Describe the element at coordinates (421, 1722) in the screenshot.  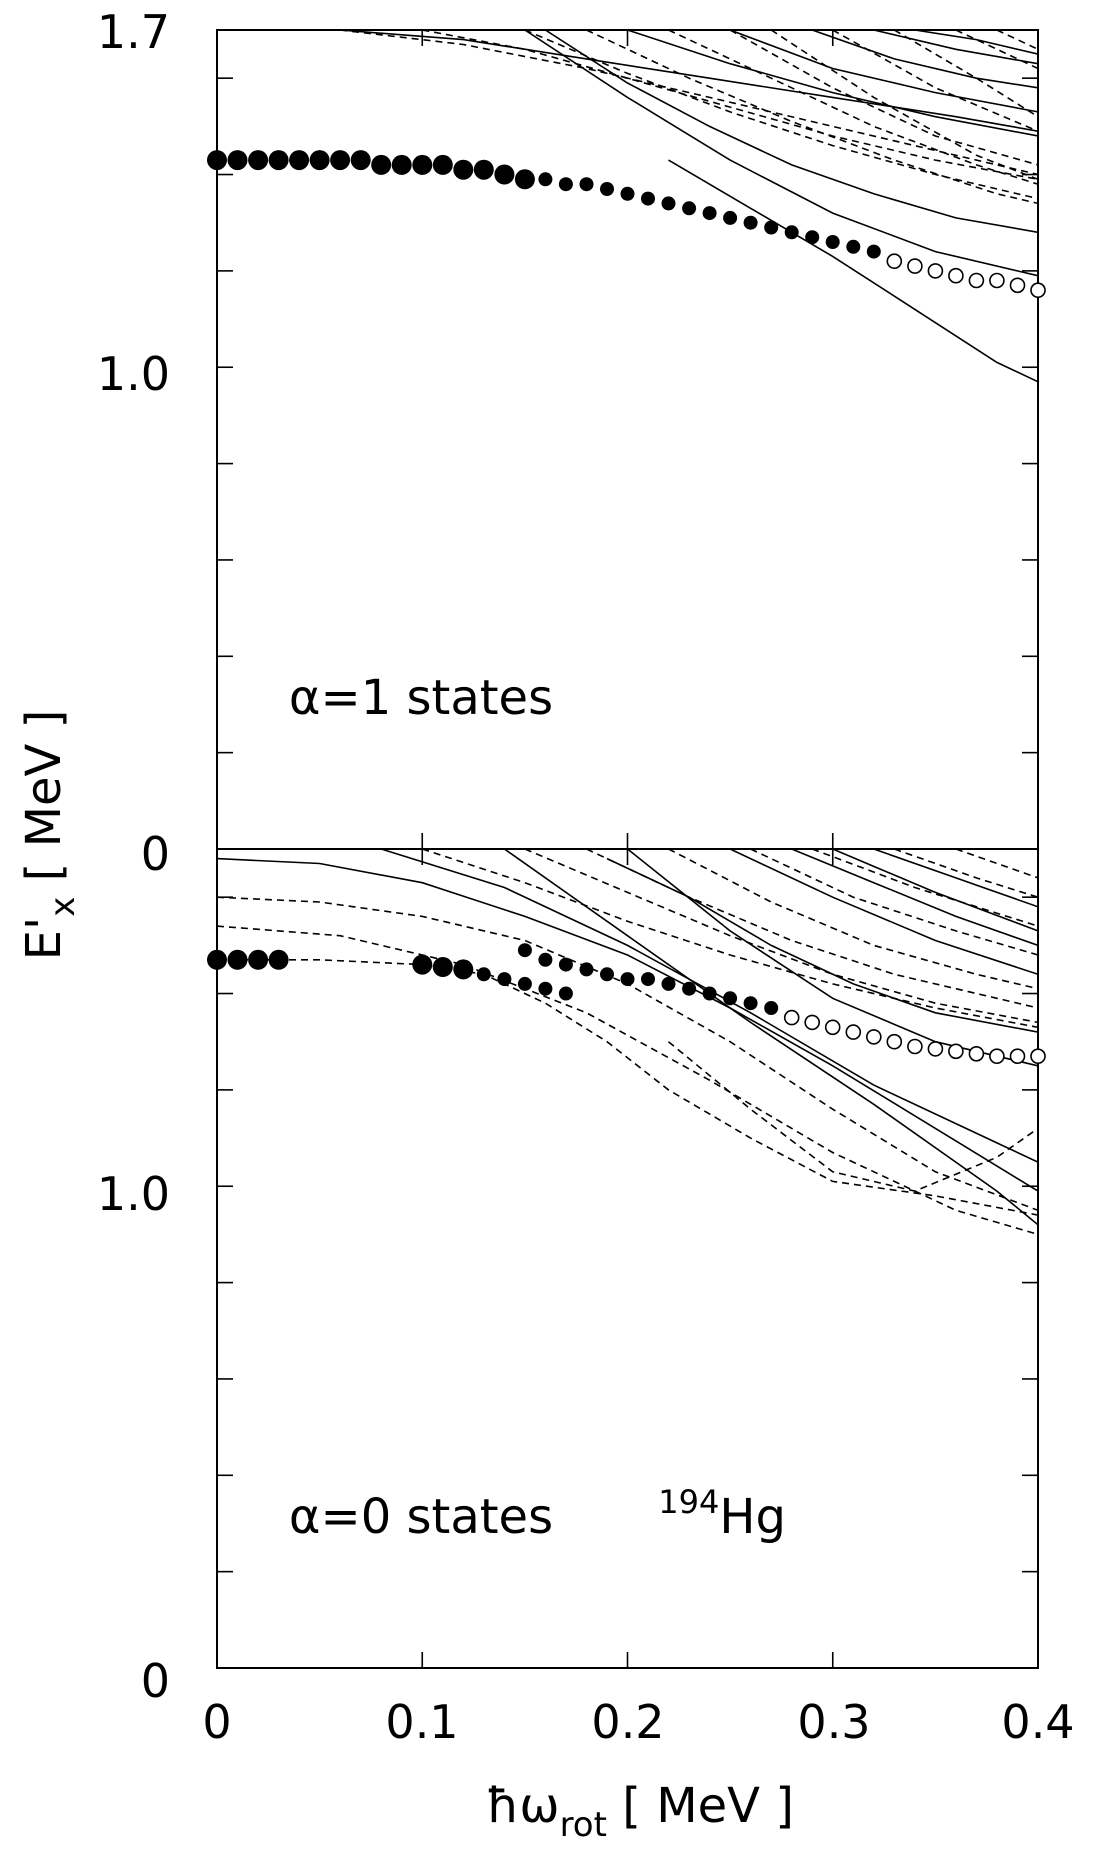
I see `x-tick-label-0-1: 0.1` at that location.